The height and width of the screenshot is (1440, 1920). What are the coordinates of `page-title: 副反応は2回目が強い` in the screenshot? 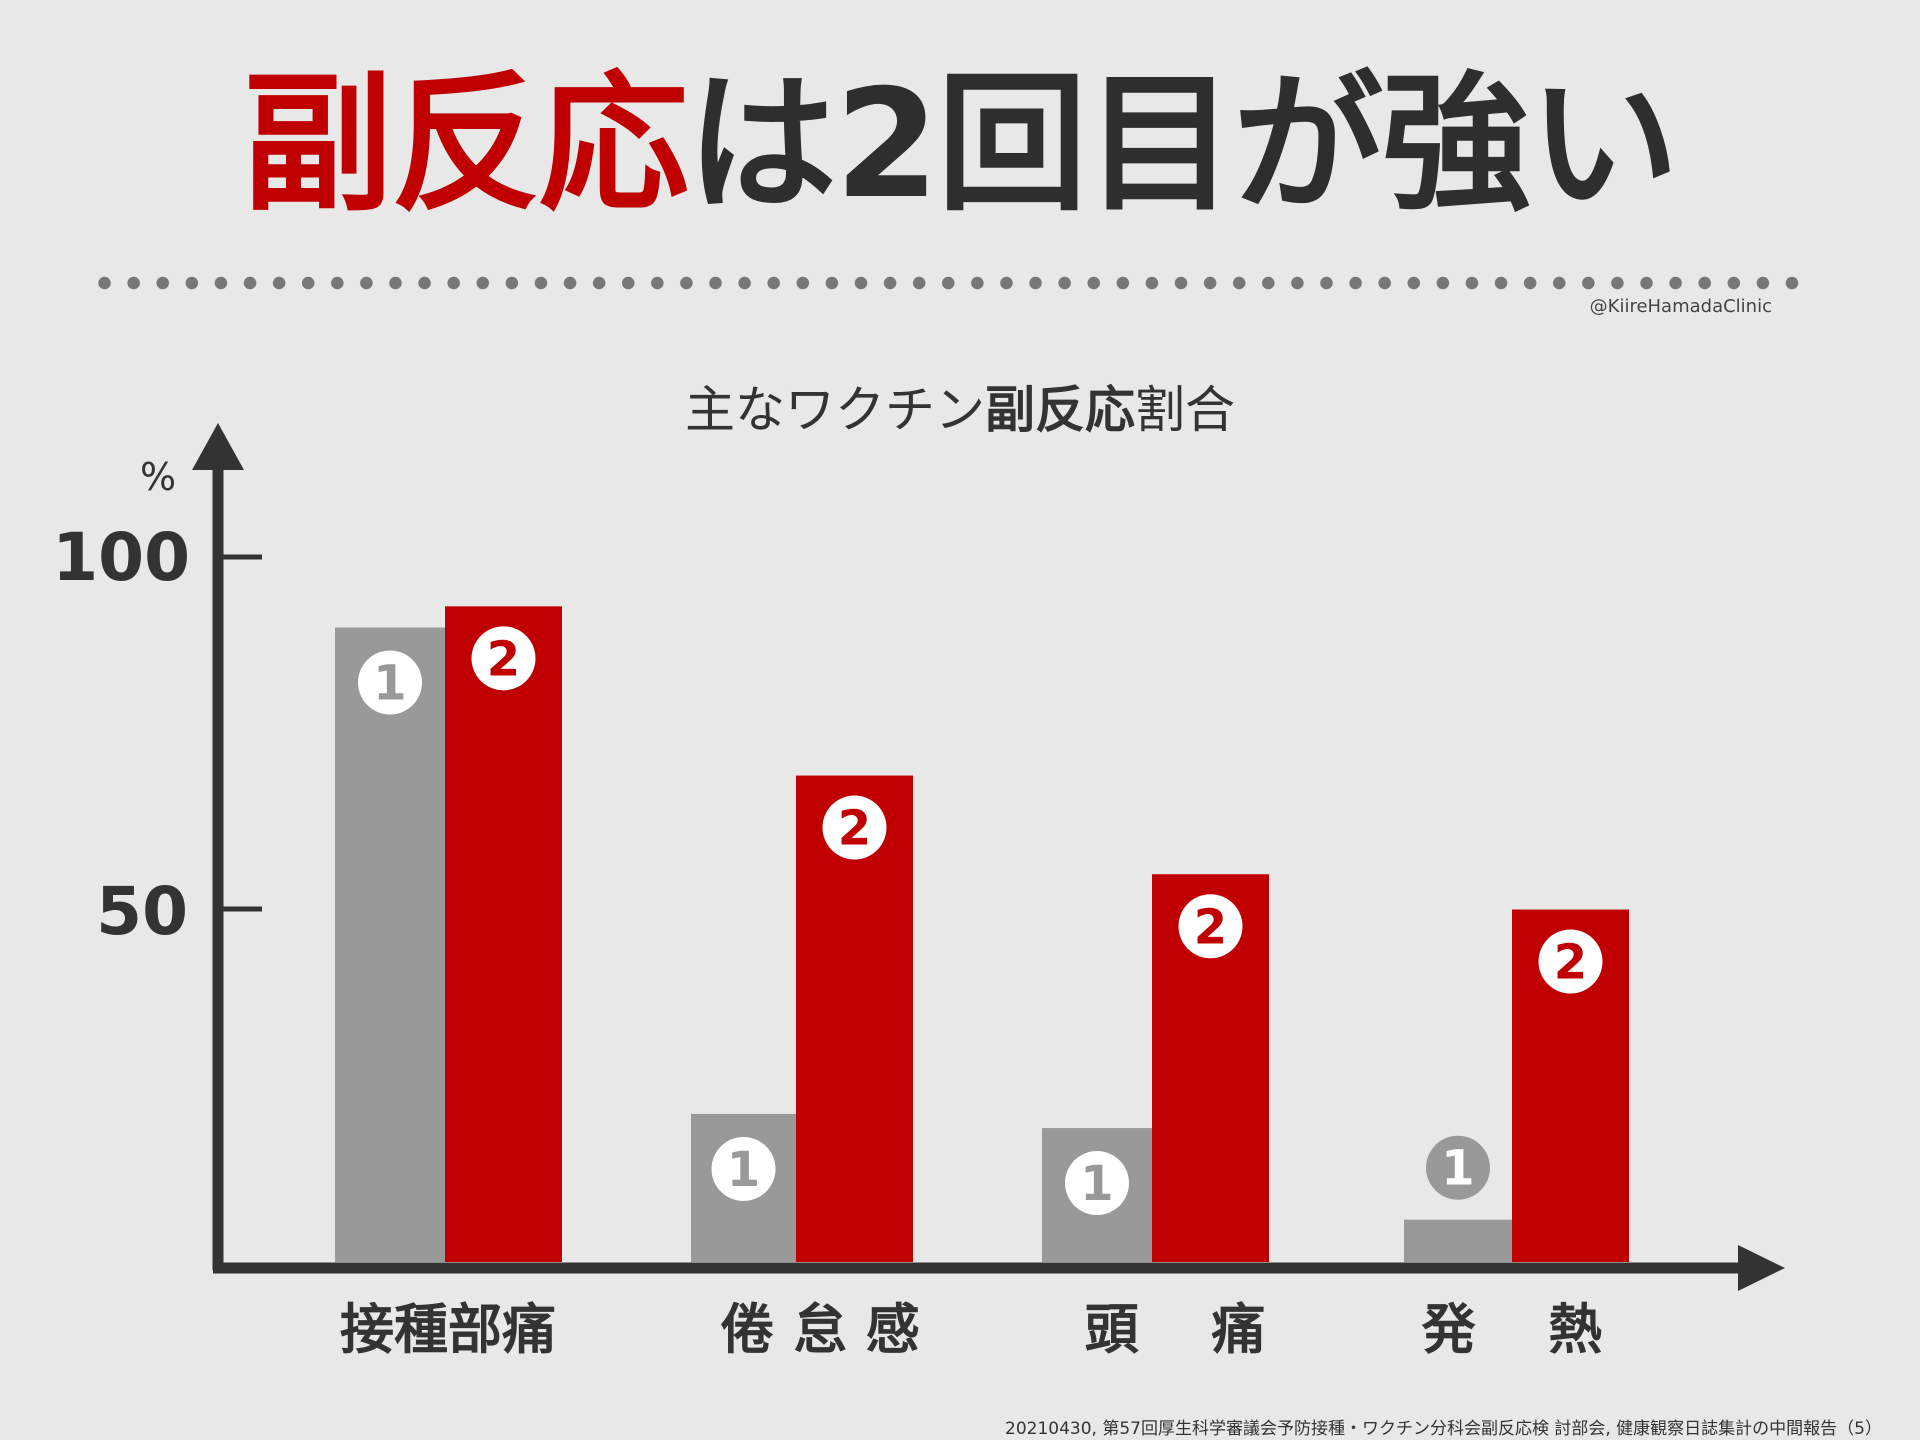 It's located at (960, 145).